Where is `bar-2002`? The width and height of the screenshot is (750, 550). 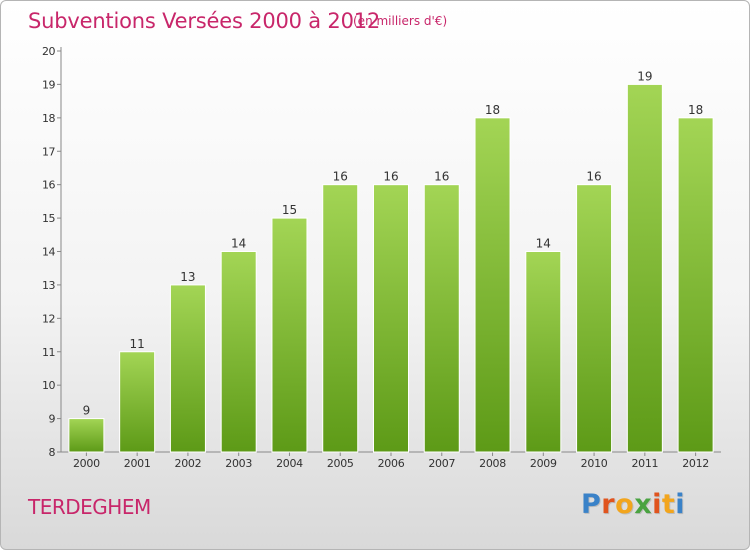
bar-2002 is located at coordinates (187, 368).